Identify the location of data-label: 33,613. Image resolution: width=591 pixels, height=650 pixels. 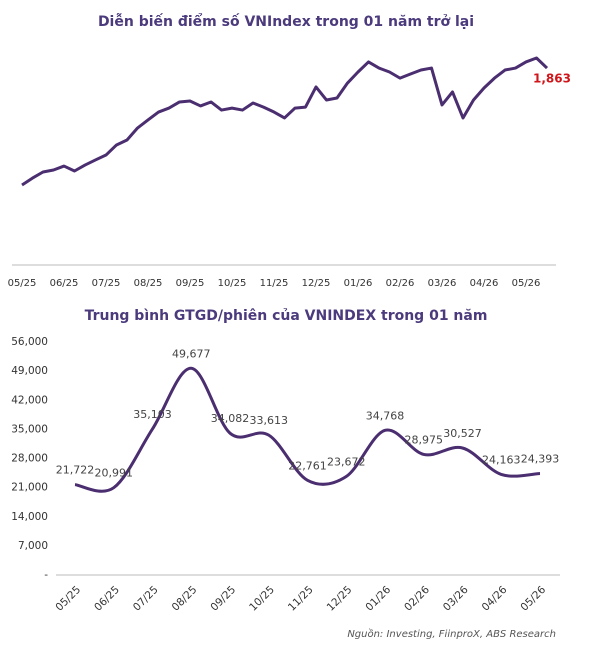
(269, 420).